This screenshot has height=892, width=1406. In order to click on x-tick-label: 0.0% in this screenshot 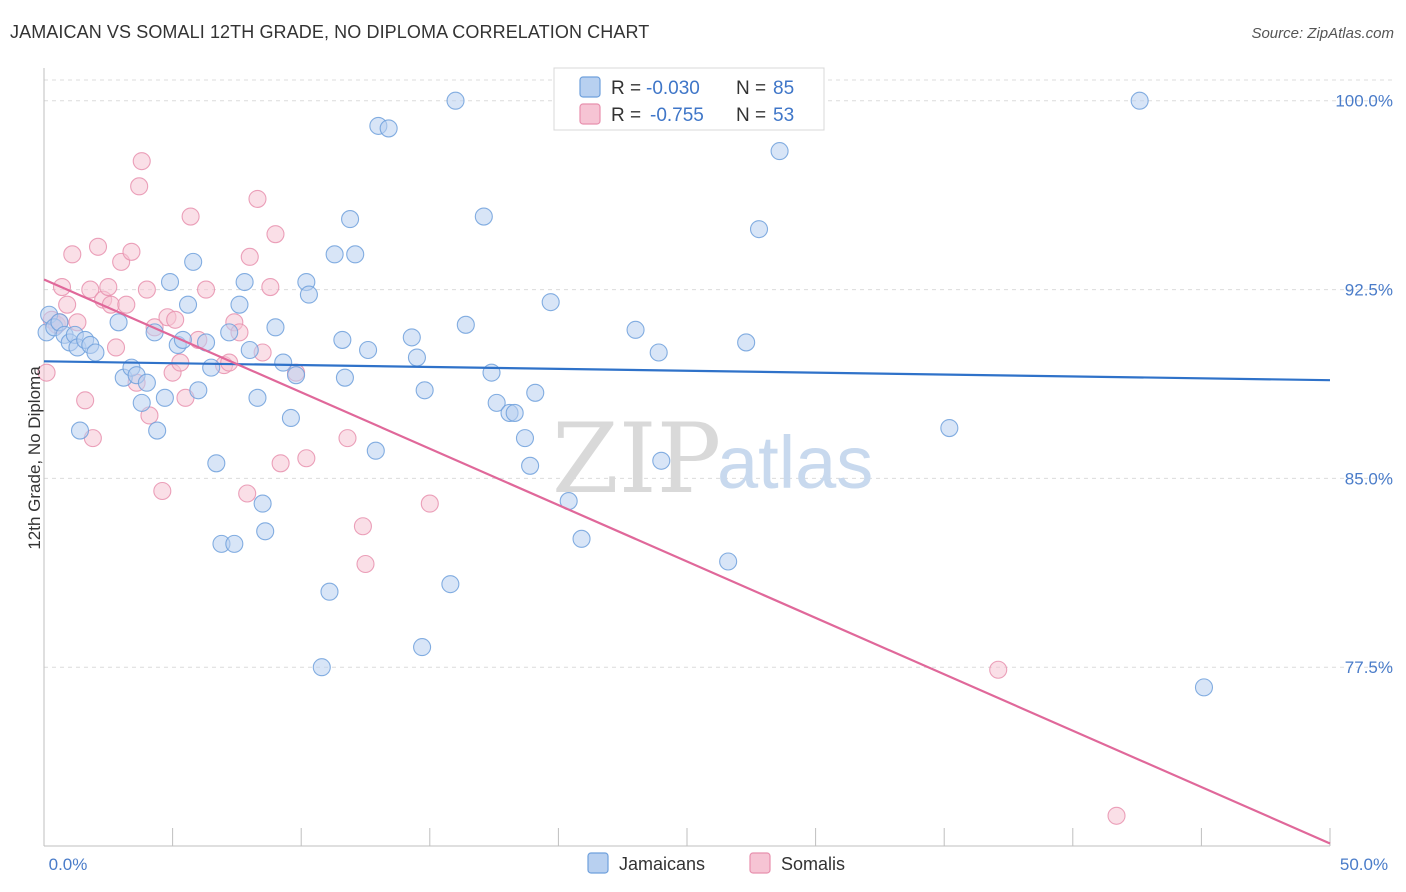, I will do `click(68, 864)`.